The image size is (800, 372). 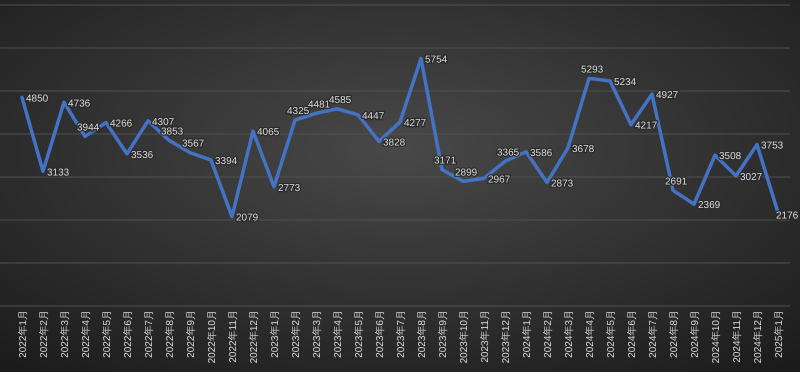 What do you see at coordinates (485, 336) in the screenshot?
I see `x-tick-label: 2023年11月` at bounding box center [485, 336].